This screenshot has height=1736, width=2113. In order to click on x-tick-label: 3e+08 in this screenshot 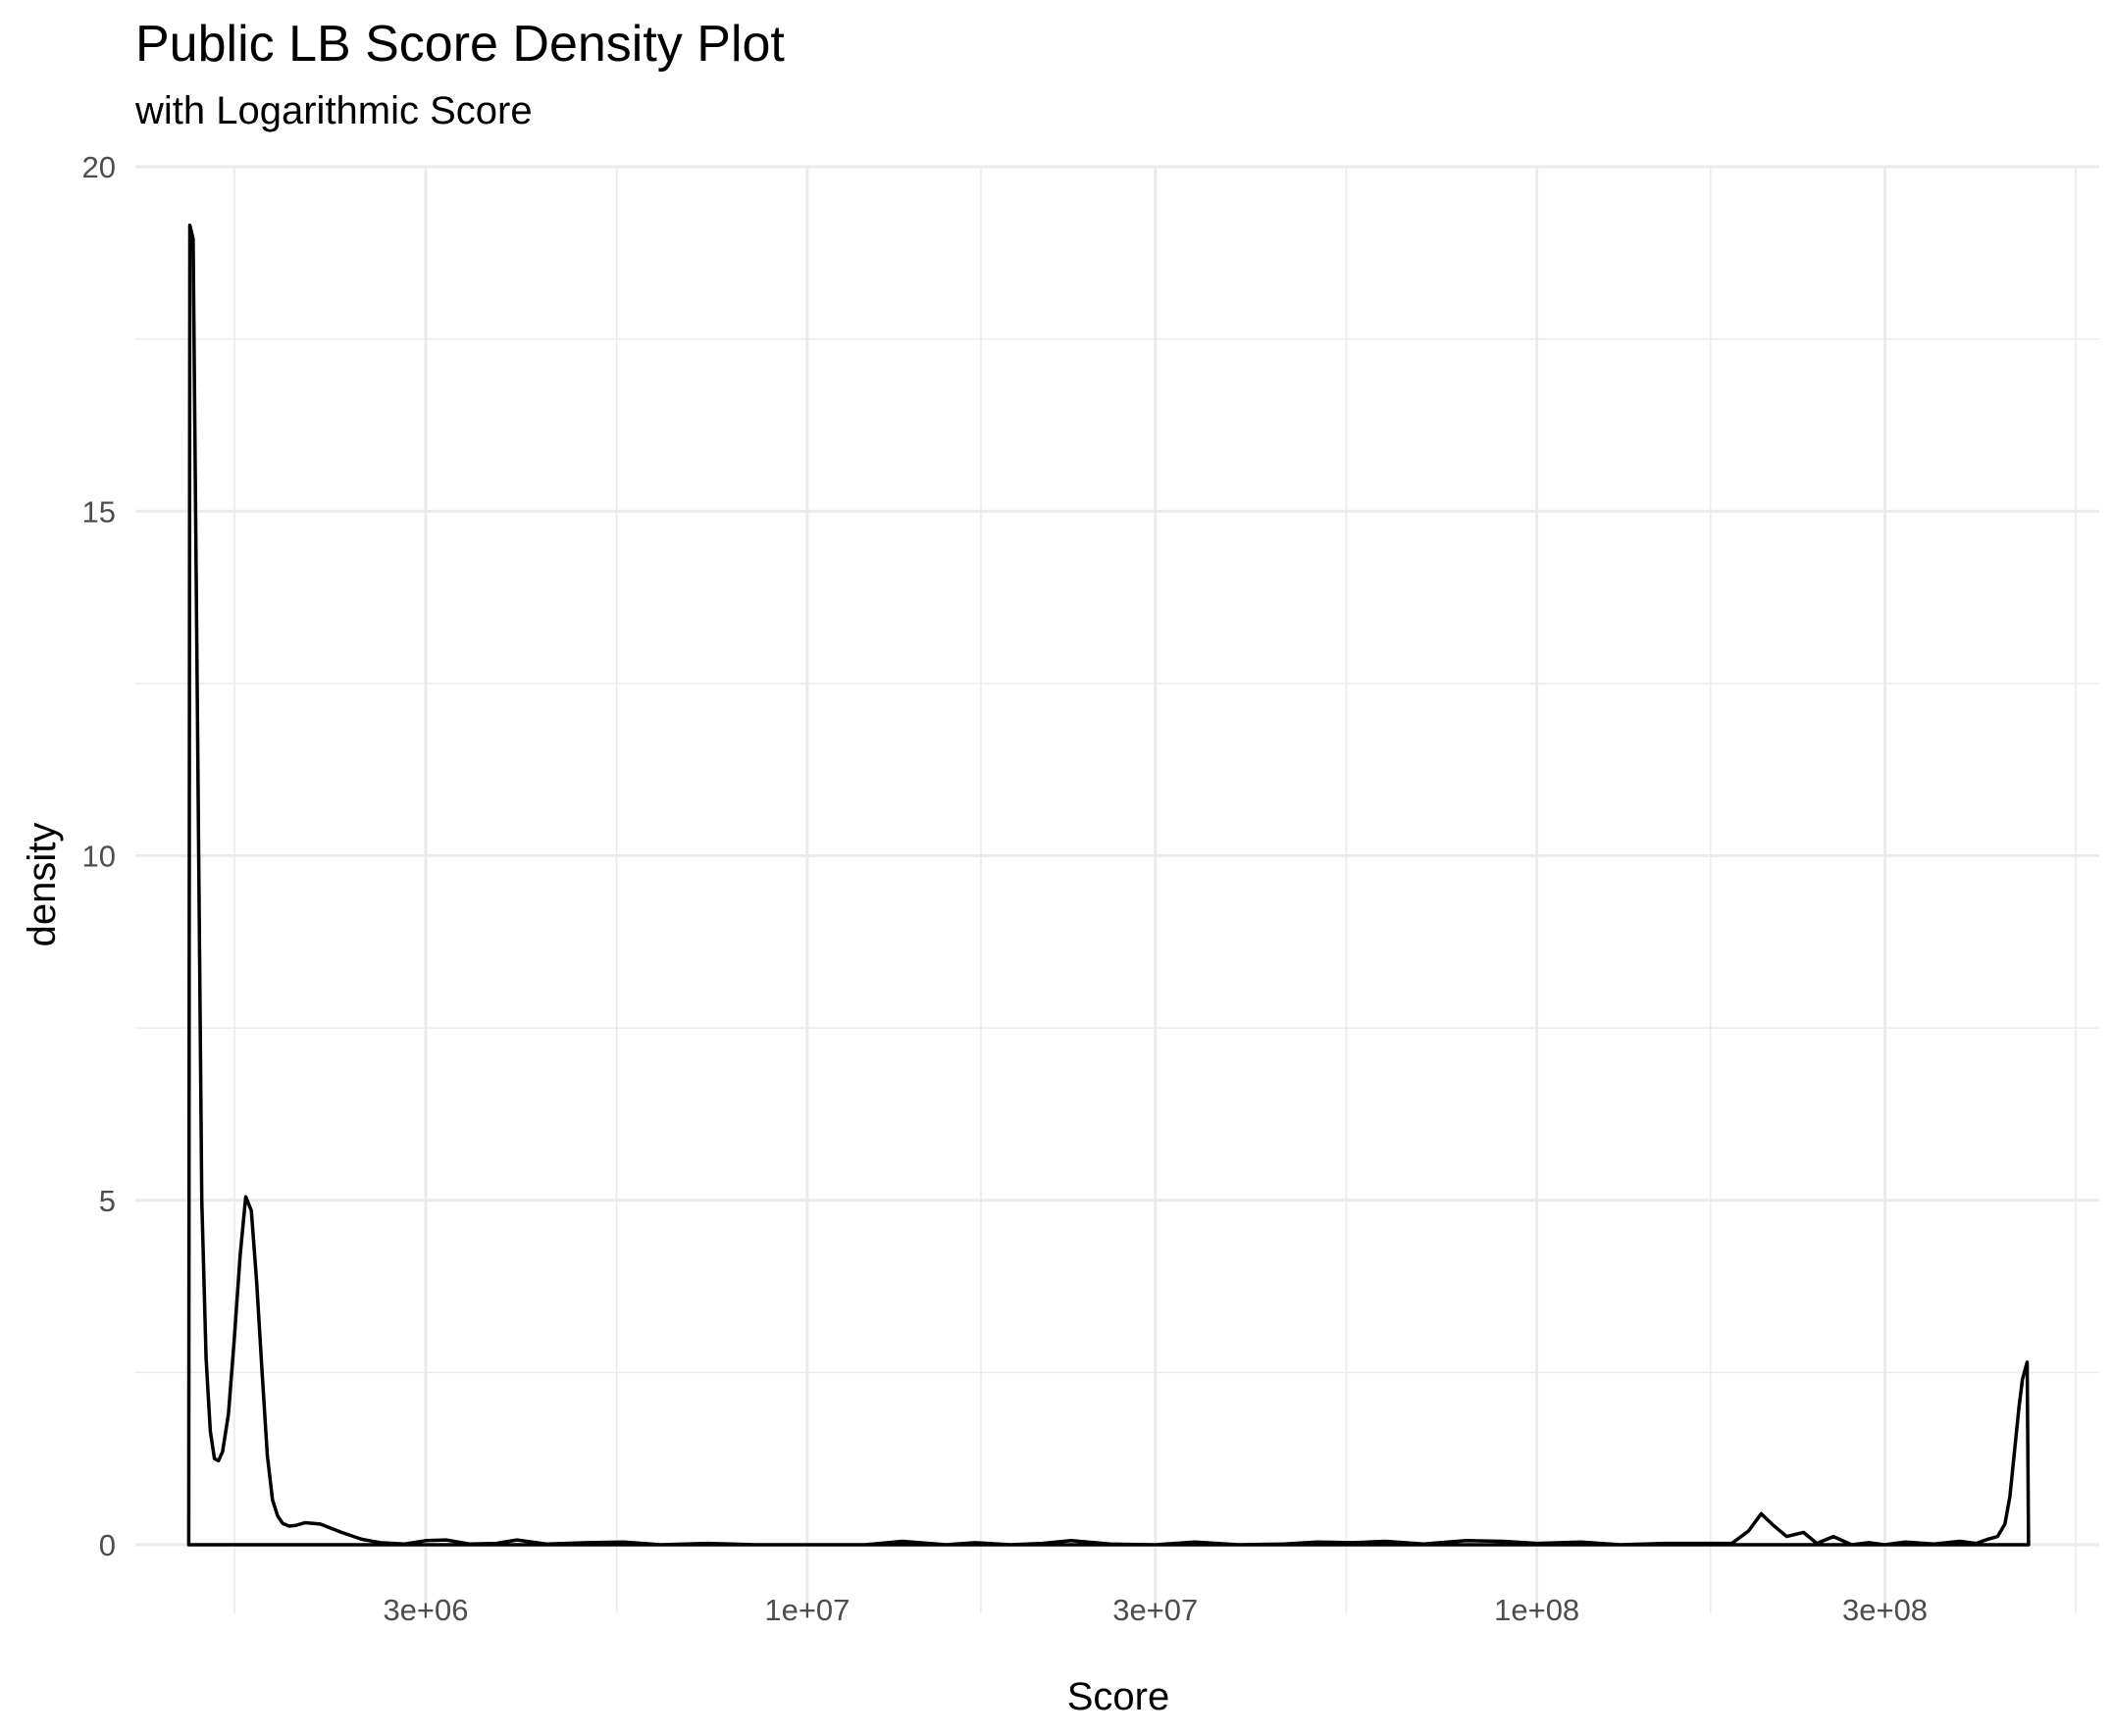, I will do `click(1885, 1610)`.